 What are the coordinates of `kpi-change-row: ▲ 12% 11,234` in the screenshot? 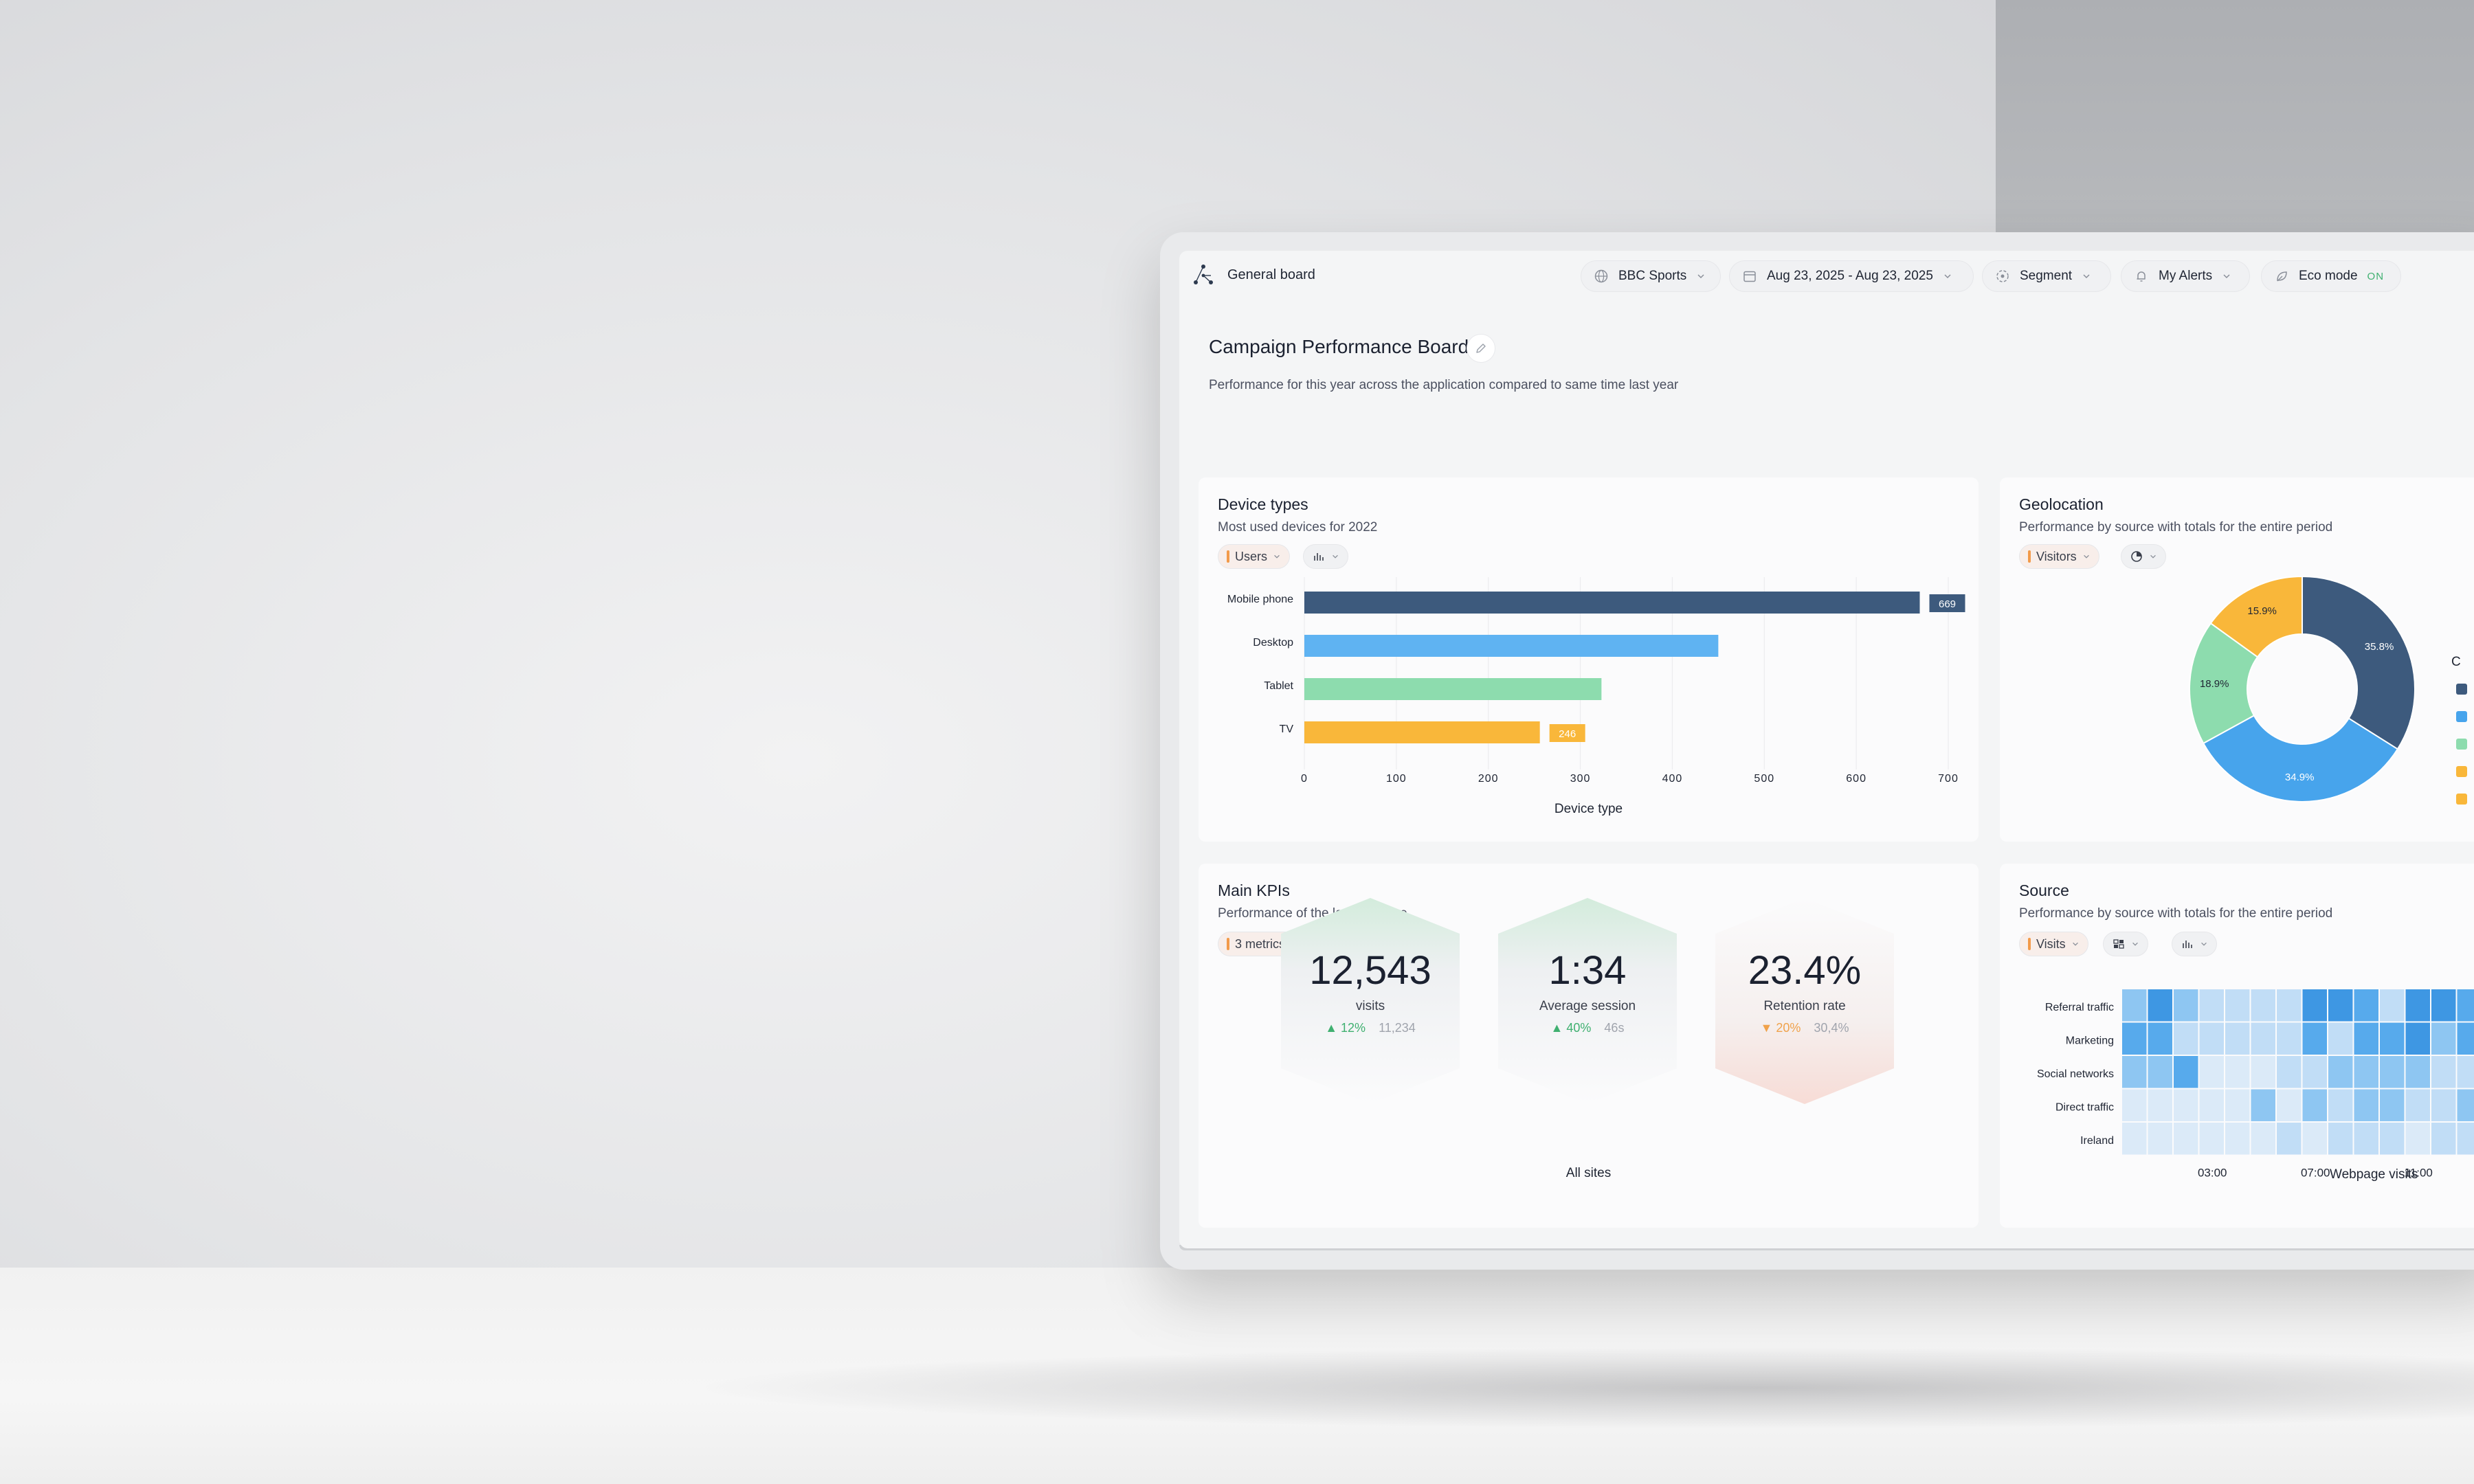 It's located at (1370, 1028).